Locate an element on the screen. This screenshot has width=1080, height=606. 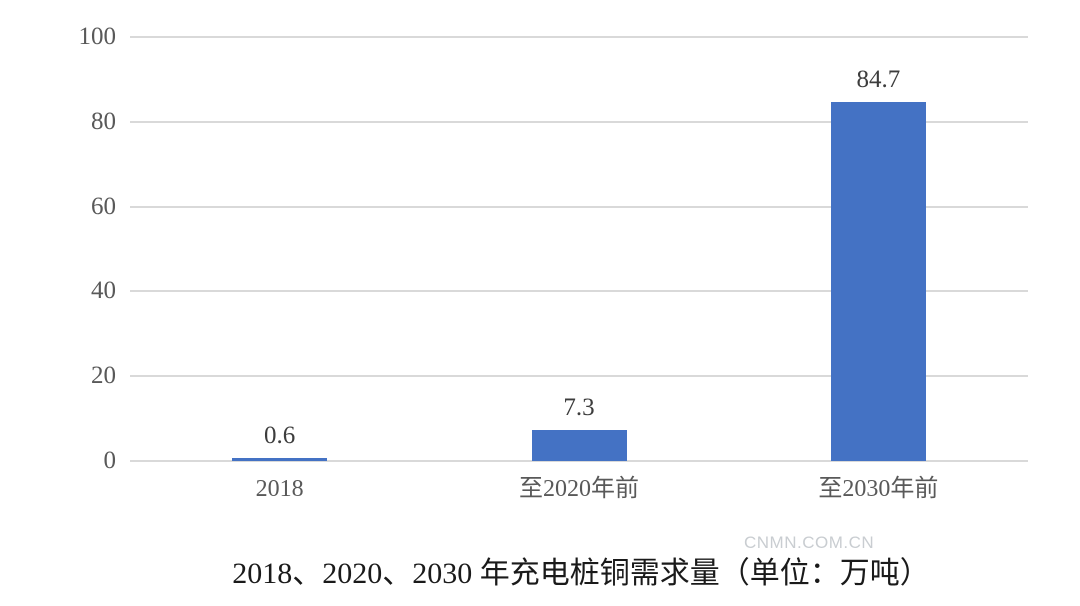
y-tick-label: 20 is located at coordinates (103, 376).